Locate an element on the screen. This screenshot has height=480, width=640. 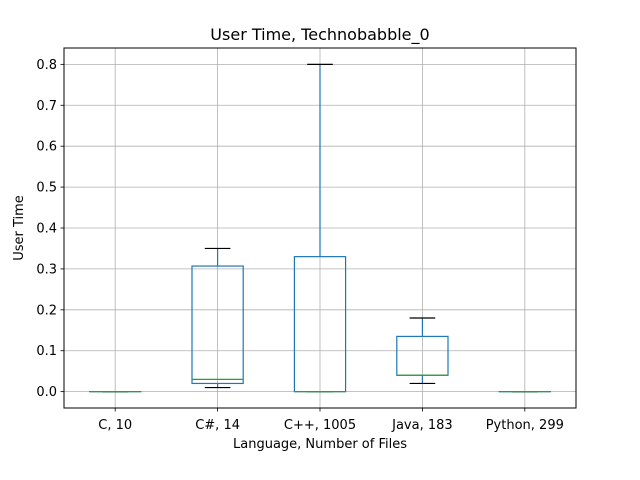
y-axis-label: User Time is located at coordinates (19, 228).